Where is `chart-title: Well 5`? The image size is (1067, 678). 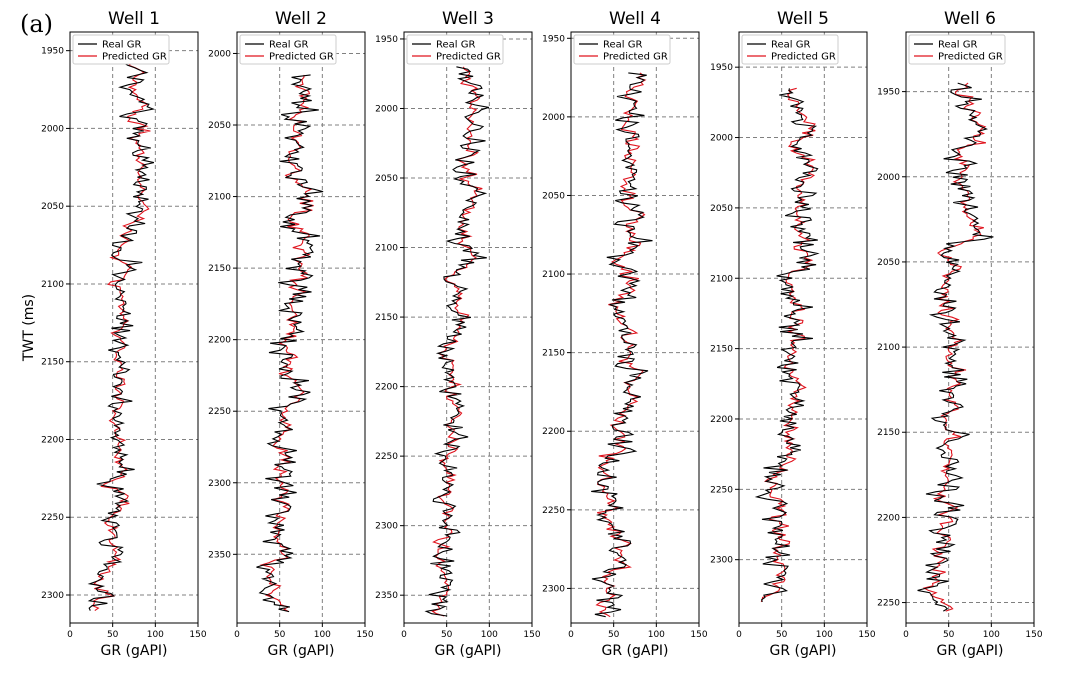
chart-title: Well 5 is located at coordinates (803, 19).